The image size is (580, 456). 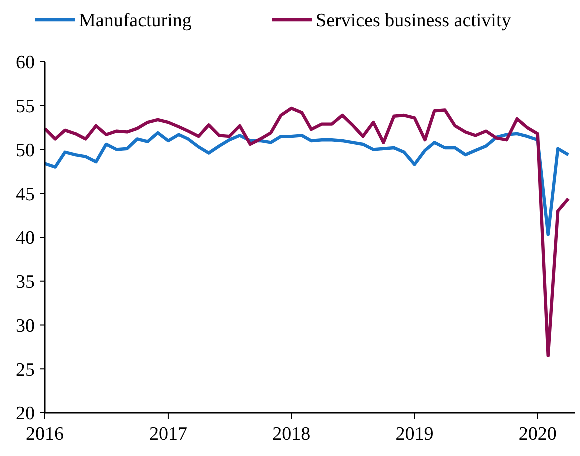 What do you see at coordinates (25, 107) in the screenshot?
I see `y-tick-label: 55` at bounding box center [25, 107].